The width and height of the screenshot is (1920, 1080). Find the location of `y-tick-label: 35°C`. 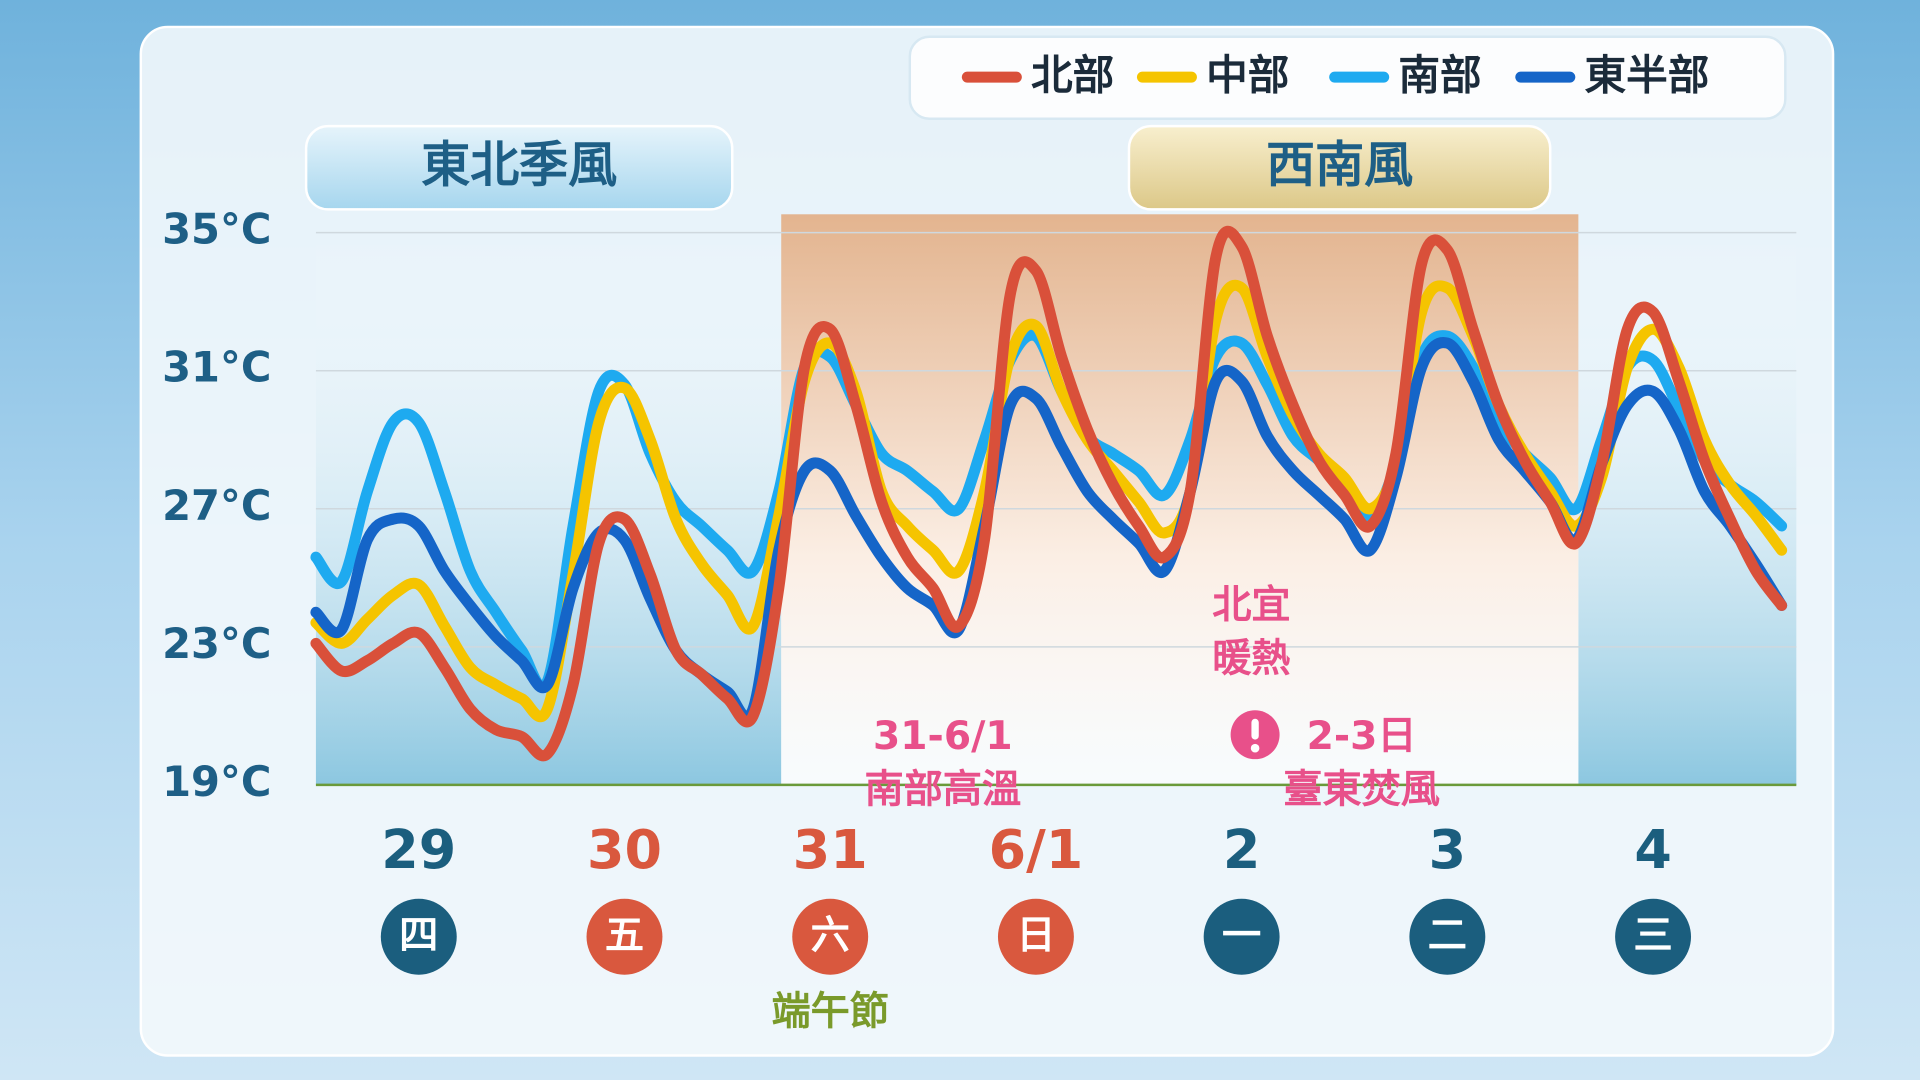

y-tick-label: 35°C is located at coordinates (216, 229).